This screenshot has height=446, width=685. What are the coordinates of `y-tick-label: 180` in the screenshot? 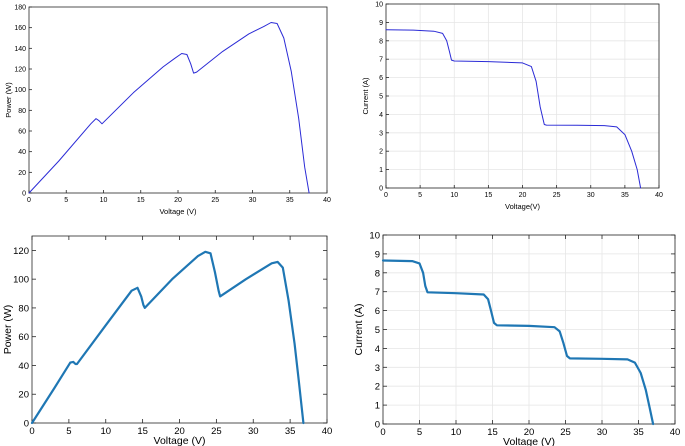 It's located at (20, 8).